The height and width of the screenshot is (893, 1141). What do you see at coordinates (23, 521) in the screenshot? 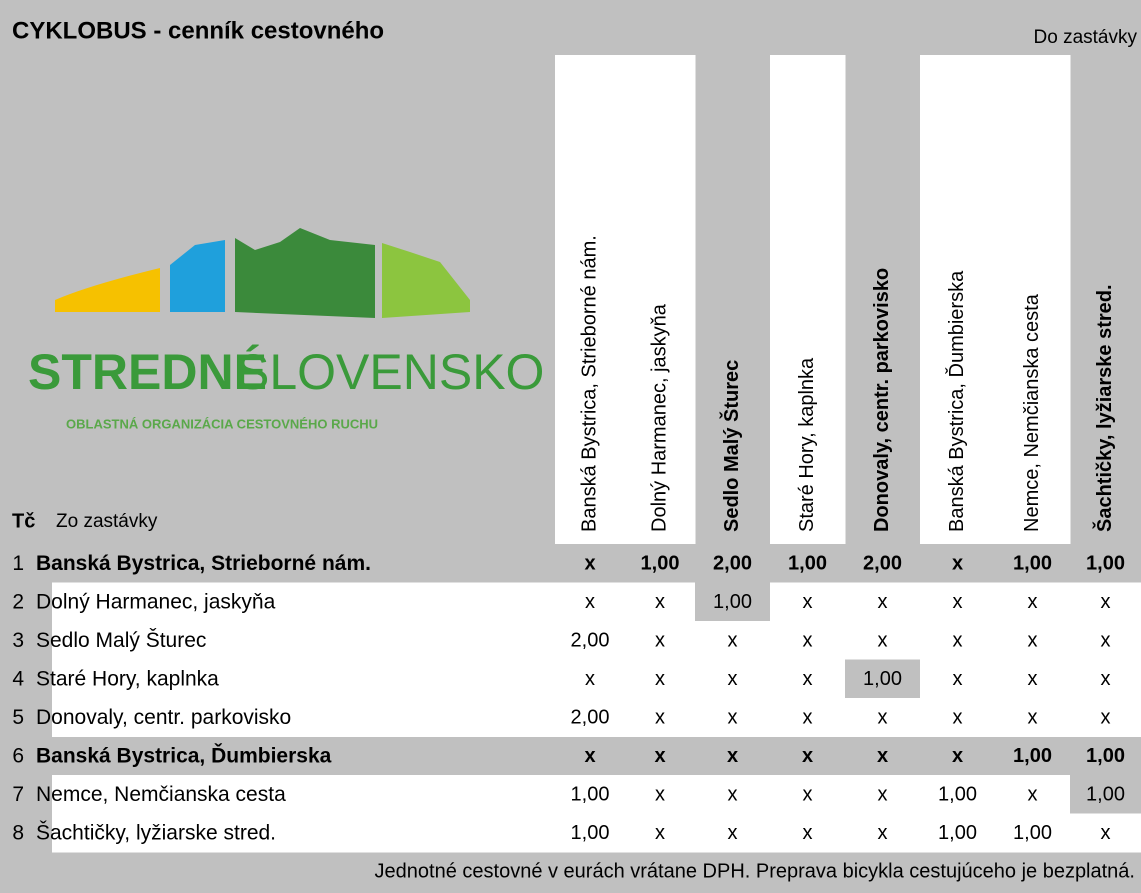
I see `number-label: Tč` at bounding box center [23, 521].